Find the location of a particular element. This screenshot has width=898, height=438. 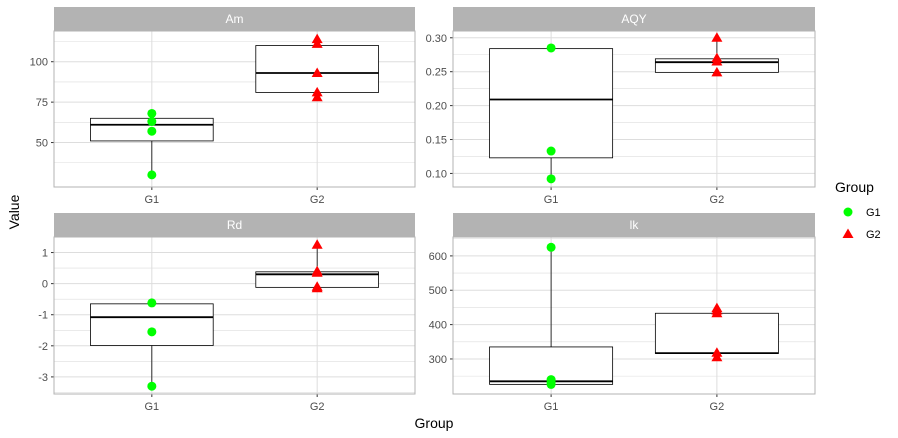

panel-strip-title: lk is located at coordinates (635, 225).